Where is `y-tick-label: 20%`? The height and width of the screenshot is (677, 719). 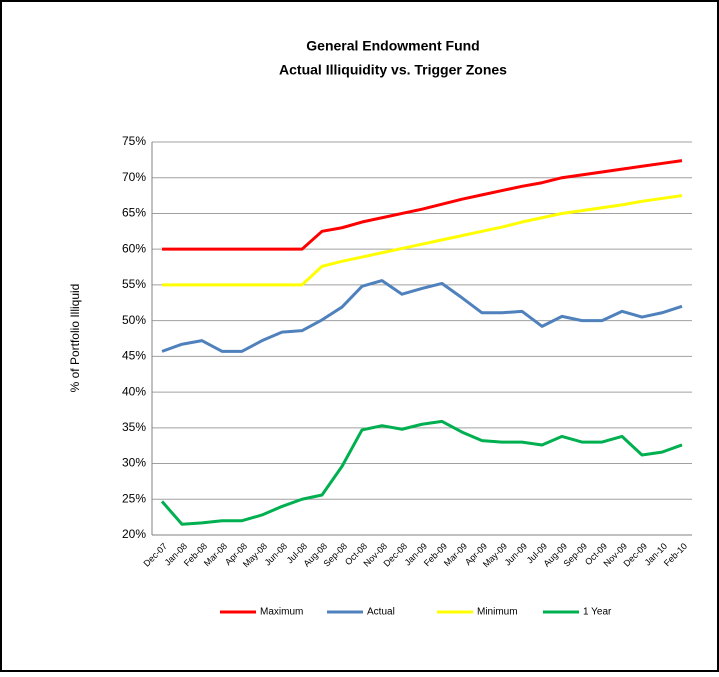 y-tick-label: 20% is located at coordinates (134, 534).